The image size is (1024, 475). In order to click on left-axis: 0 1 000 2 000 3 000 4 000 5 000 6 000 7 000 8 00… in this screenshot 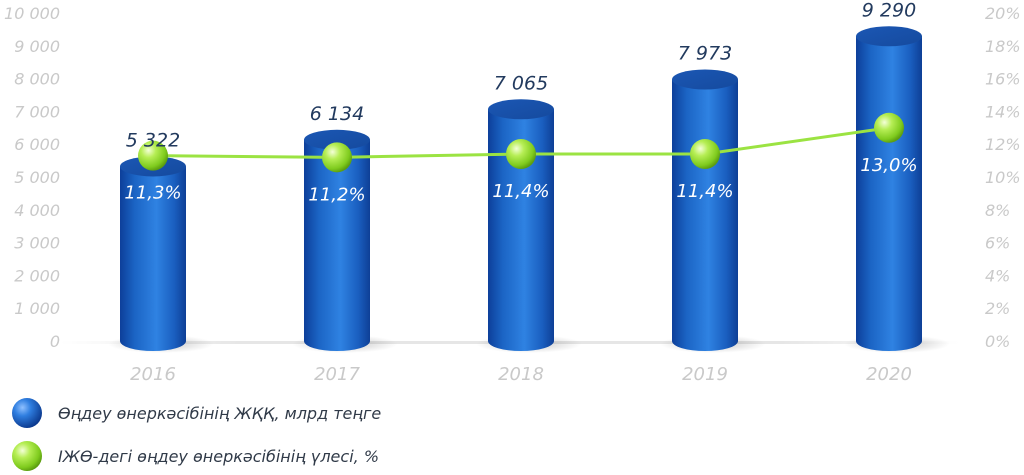, I will do `click(32, 177)`.